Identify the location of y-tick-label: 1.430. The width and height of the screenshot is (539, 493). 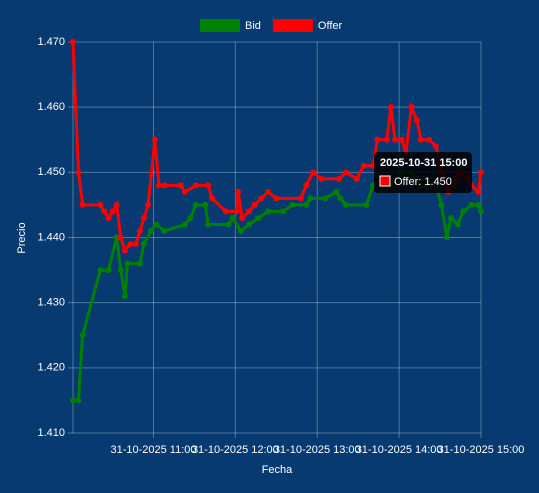
(51, 303).